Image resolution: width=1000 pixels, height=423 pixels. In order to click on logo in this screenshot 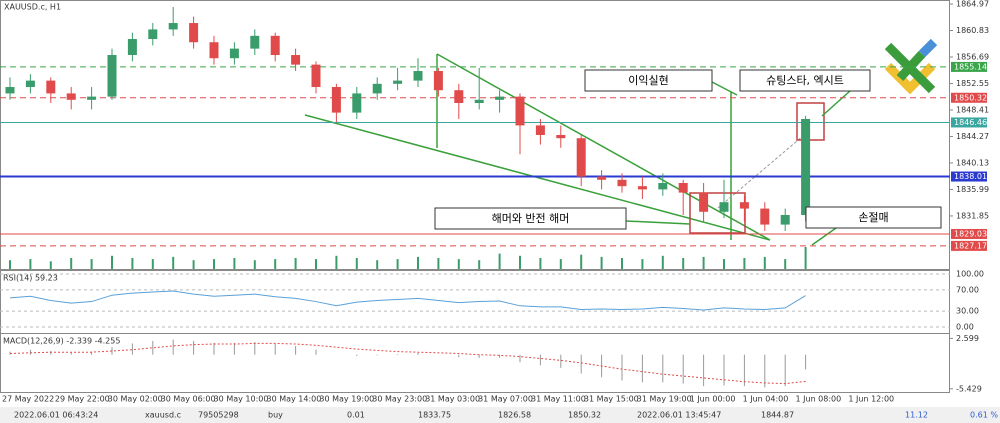, I will do `click(911, 66)`.